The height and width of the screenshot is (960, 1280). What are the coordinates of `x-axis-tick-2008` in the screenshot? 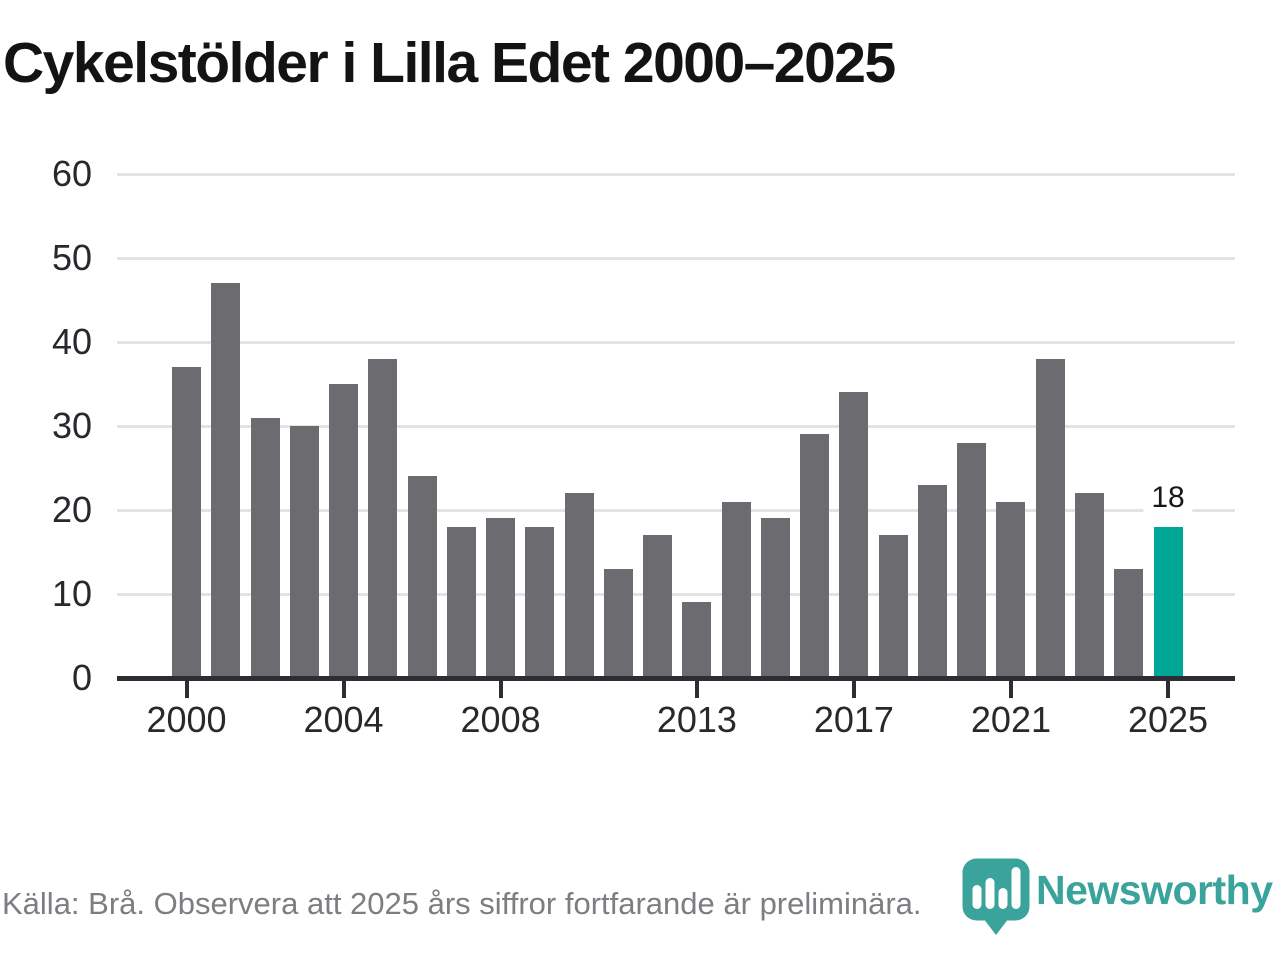 It's located at (500, 689).